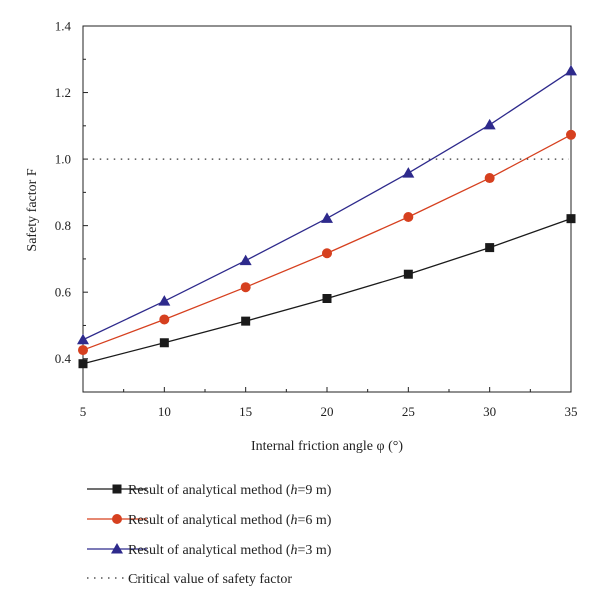  What do you see at coordinates (63, 26) in the screenshot?
I see `y-tick-label: 1.4` at bounding box center [63, 26].